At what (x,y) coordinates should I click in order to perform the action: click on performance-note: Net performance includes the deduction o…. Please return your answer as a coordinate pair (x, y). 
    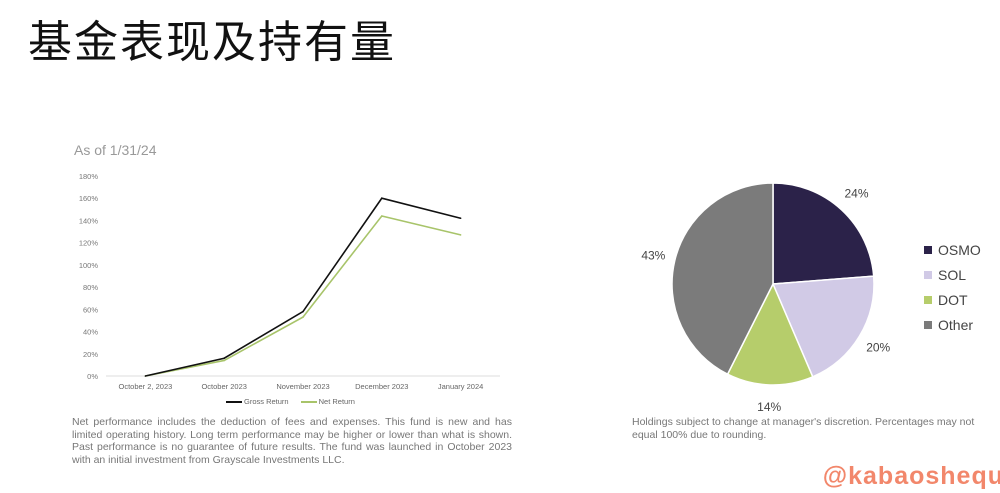
    Looking at the image, I should click on (292, 441).